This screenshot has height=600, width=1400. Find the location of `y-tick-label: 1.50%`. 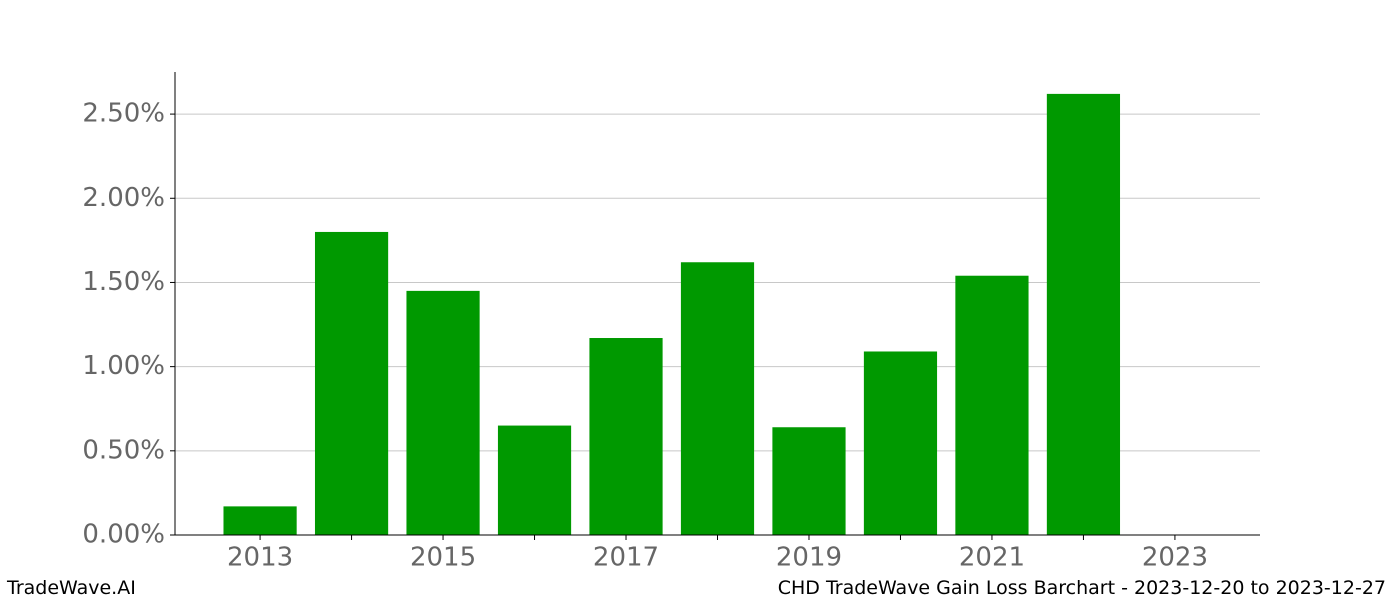

y-tick-label: 1.50% is located at coordinates (123, 282).